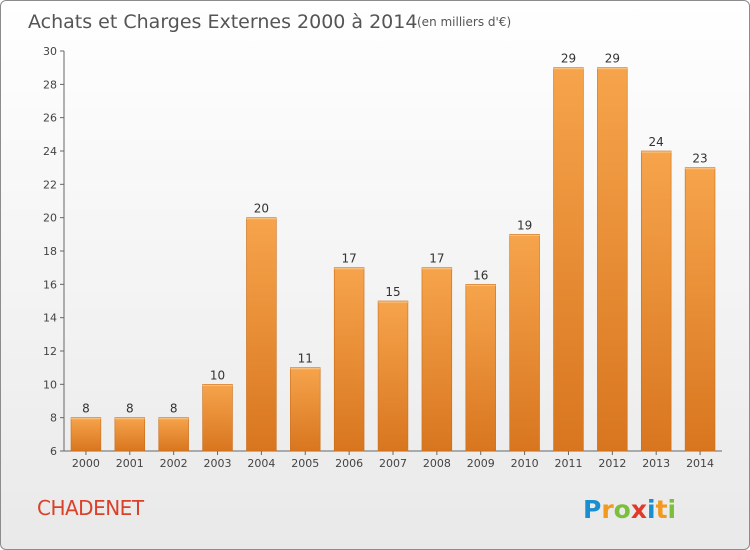 The image size is (750, 550). Describe the element at coordinates (130, 434) in the screenshot. I see `bar-2001` at that location.